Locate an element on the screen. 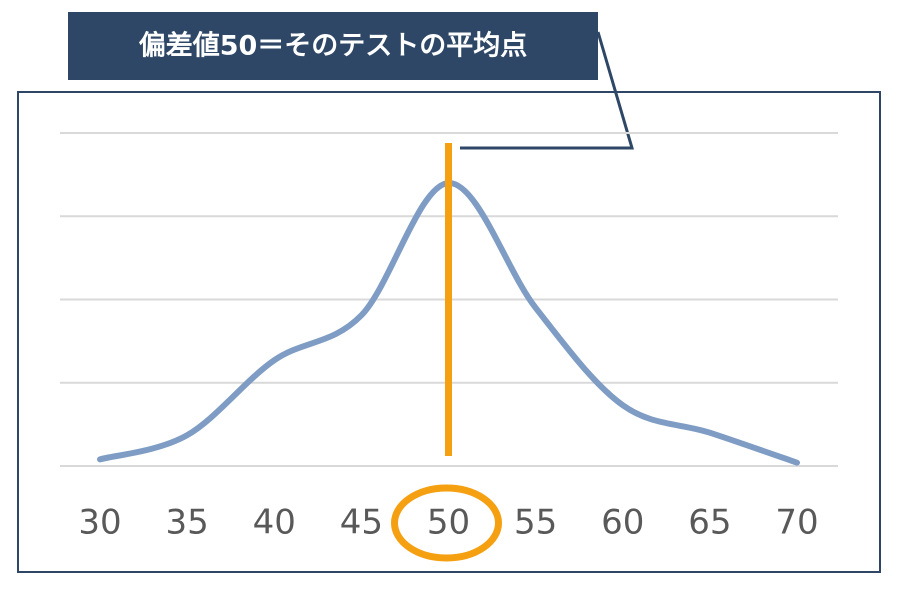  x-tick-label: 50 is located at coordinates (448, 523).